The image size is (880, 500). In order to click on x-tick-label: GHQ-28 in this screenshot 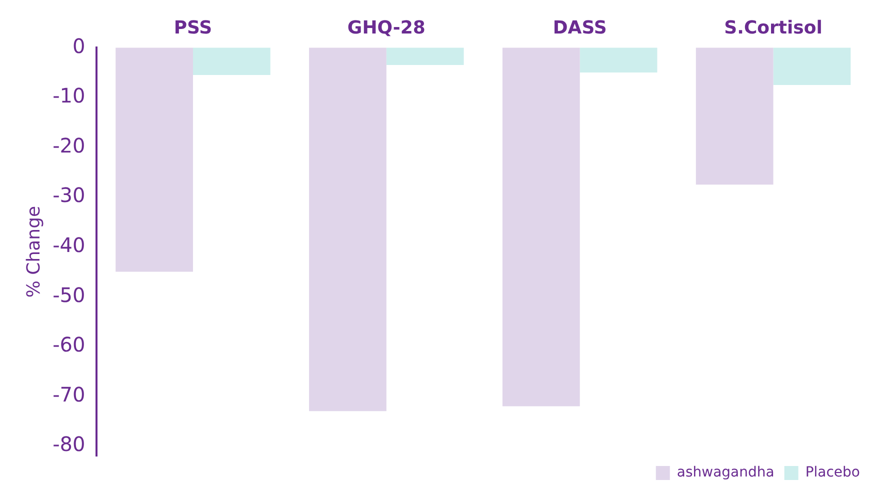, I will do `click(386, 27)`.